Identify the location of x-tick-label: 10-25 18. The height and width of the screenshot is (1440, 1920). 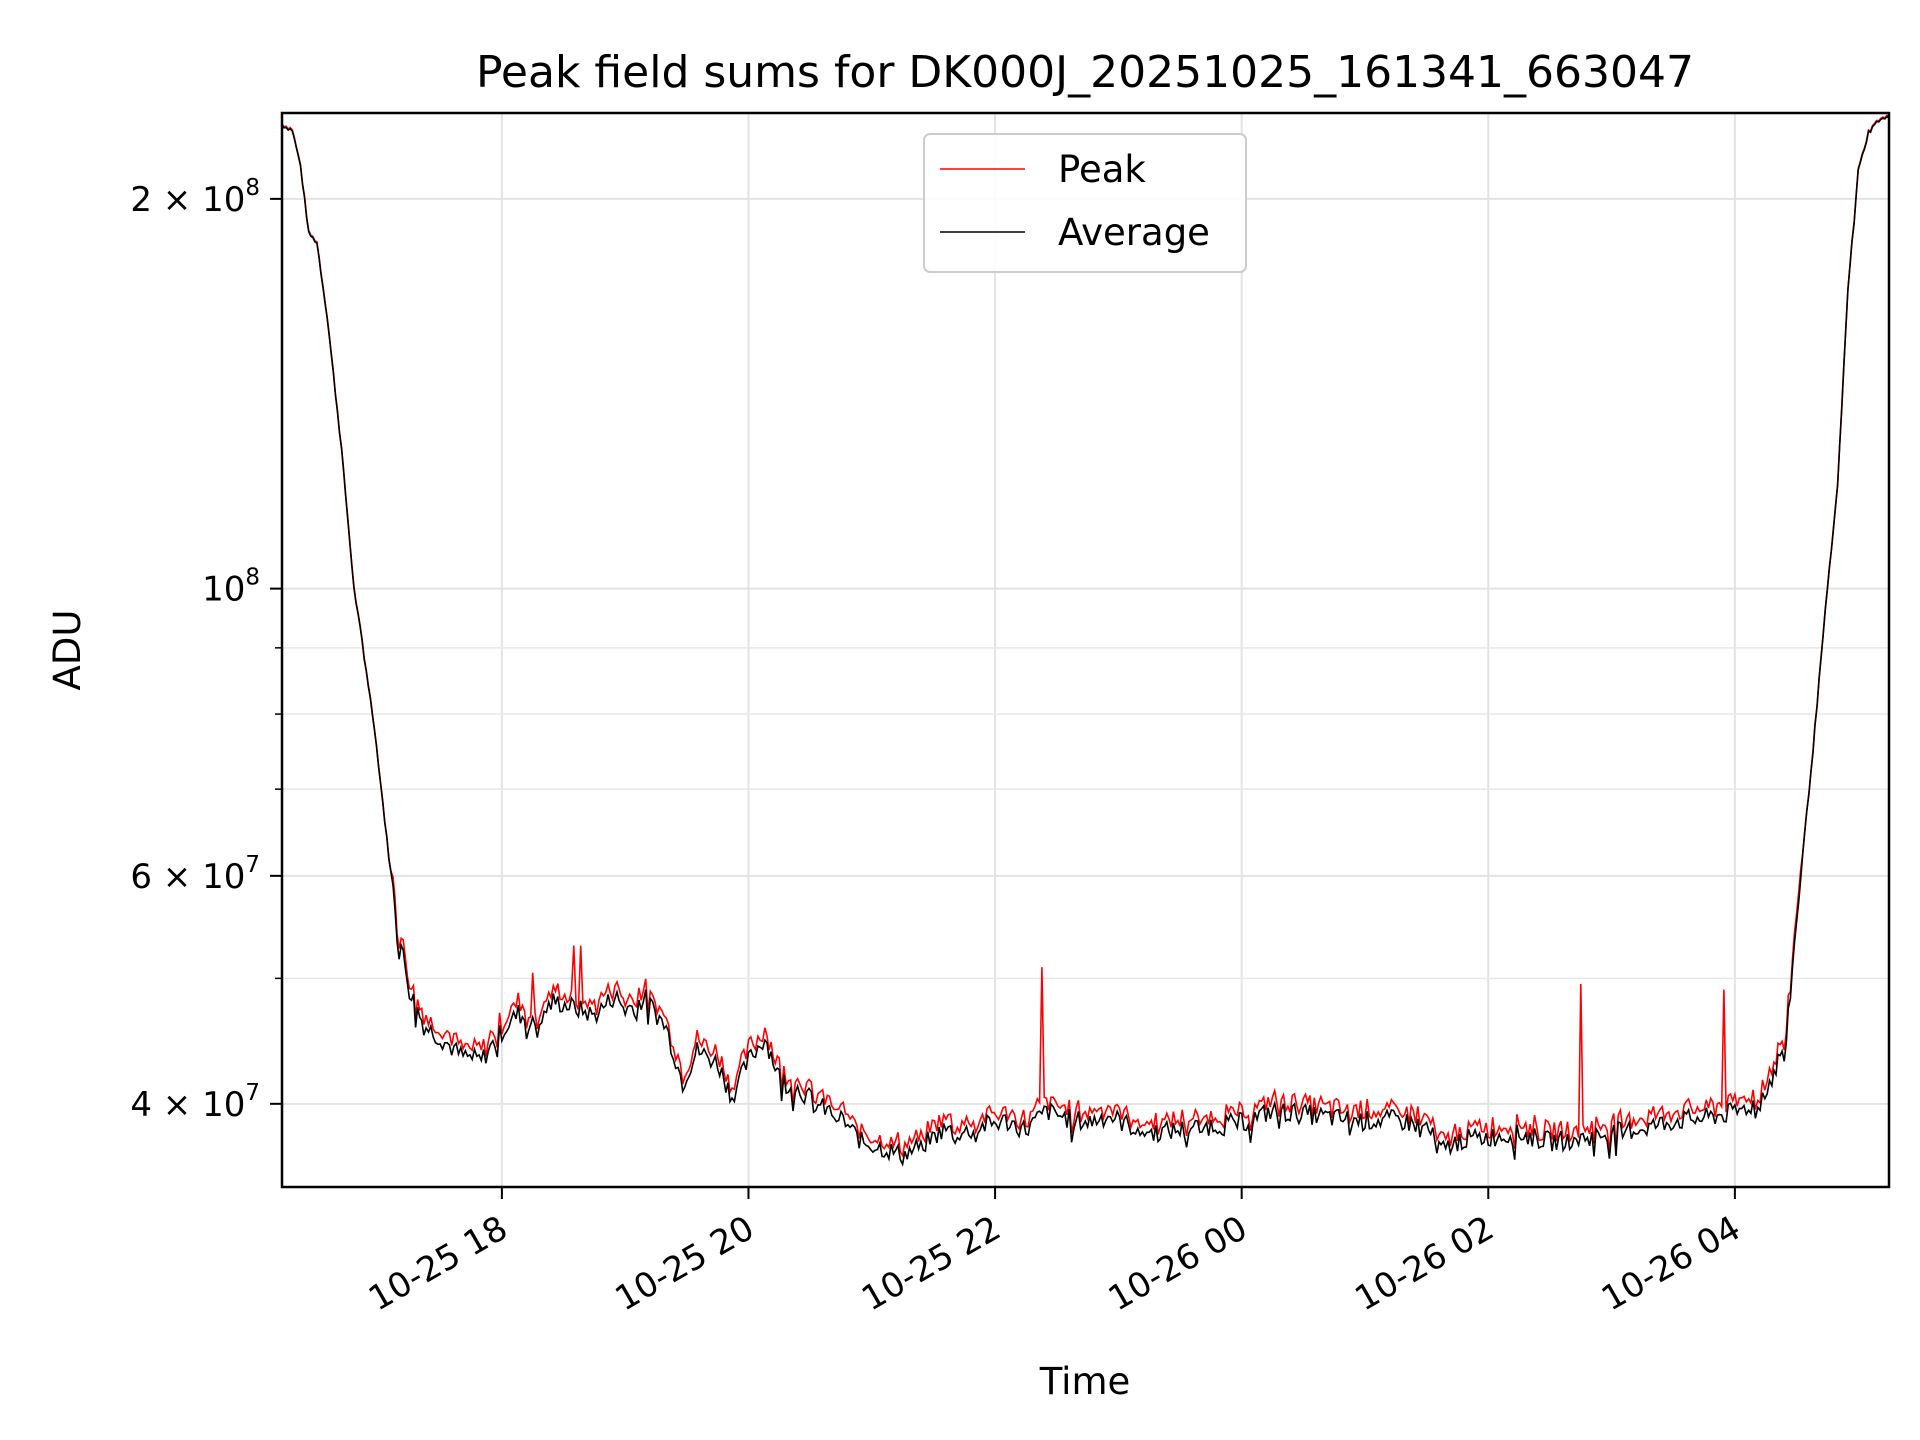
(438, 1263).